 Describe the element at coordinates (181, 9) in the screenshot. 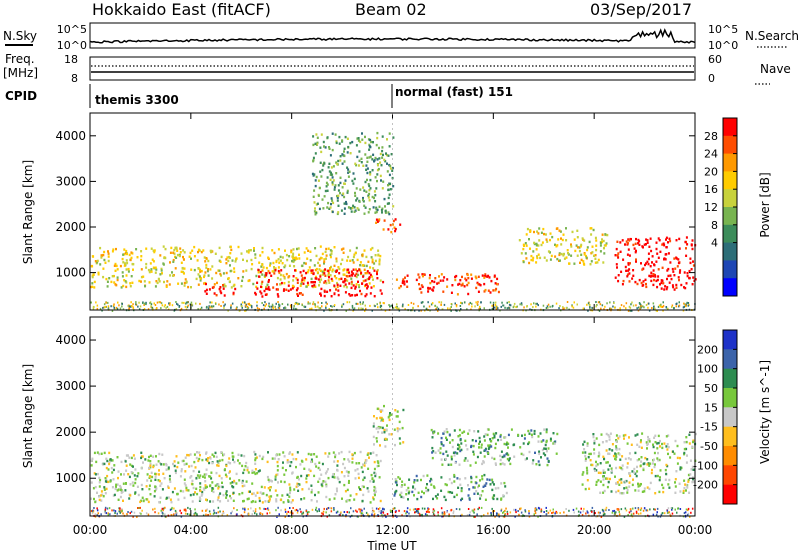

I see `plot-title: Hokkaido East (fitACF)` at that location.